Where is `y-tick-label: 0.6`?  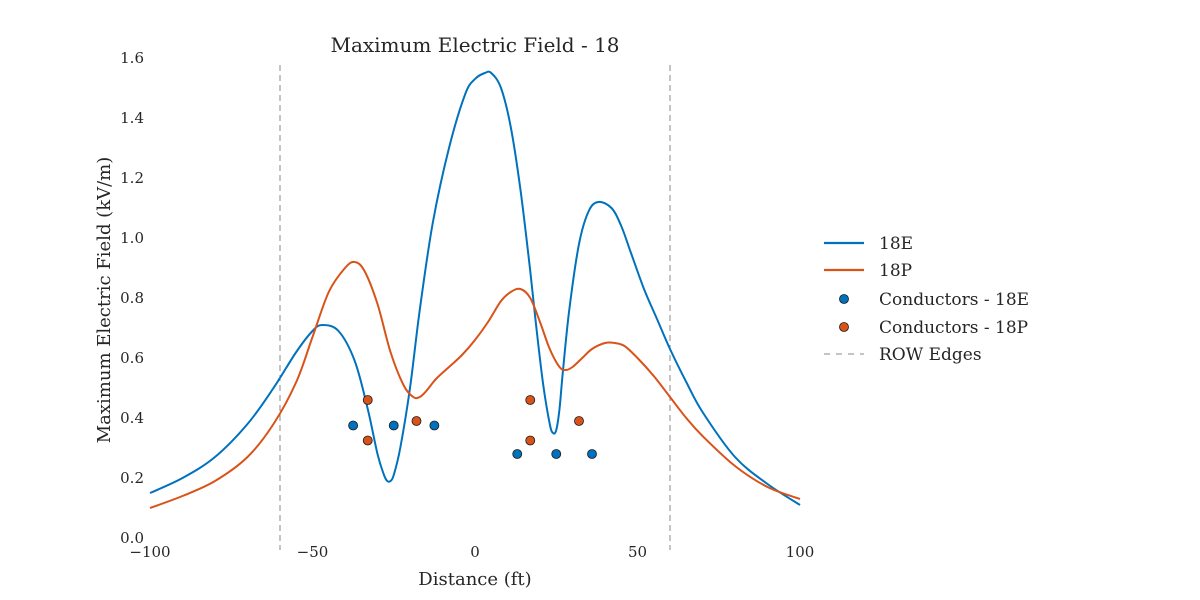 y-tick-label: 0.6 is located at coordinates (132, 358).